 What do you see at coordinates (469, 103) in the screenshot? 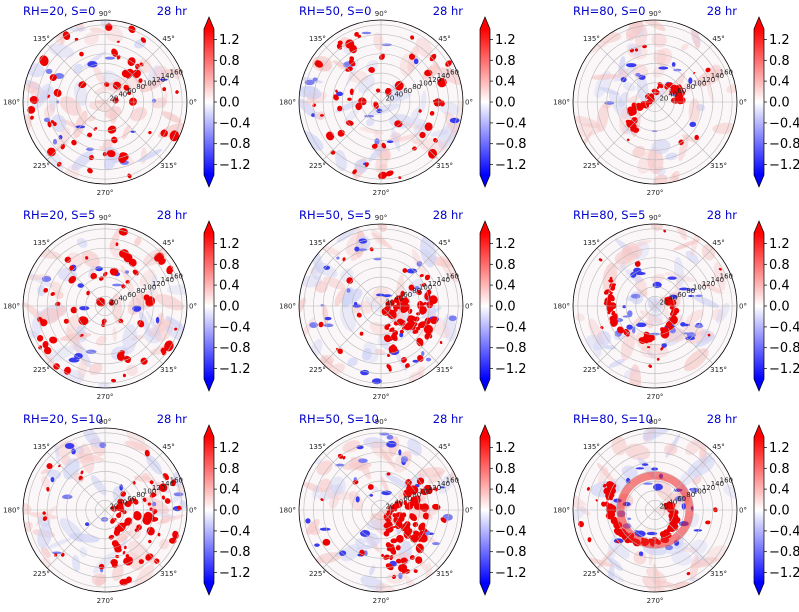
I see `angle-tick-label: 0°` at bounding box center [469, 103].